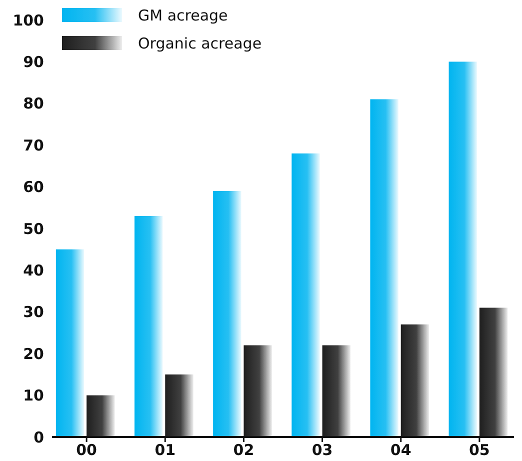  What do you see at coordinates (33, 145) in the screenshot?
I see `y-tick-label: 70` at bounding box center [33, 145].